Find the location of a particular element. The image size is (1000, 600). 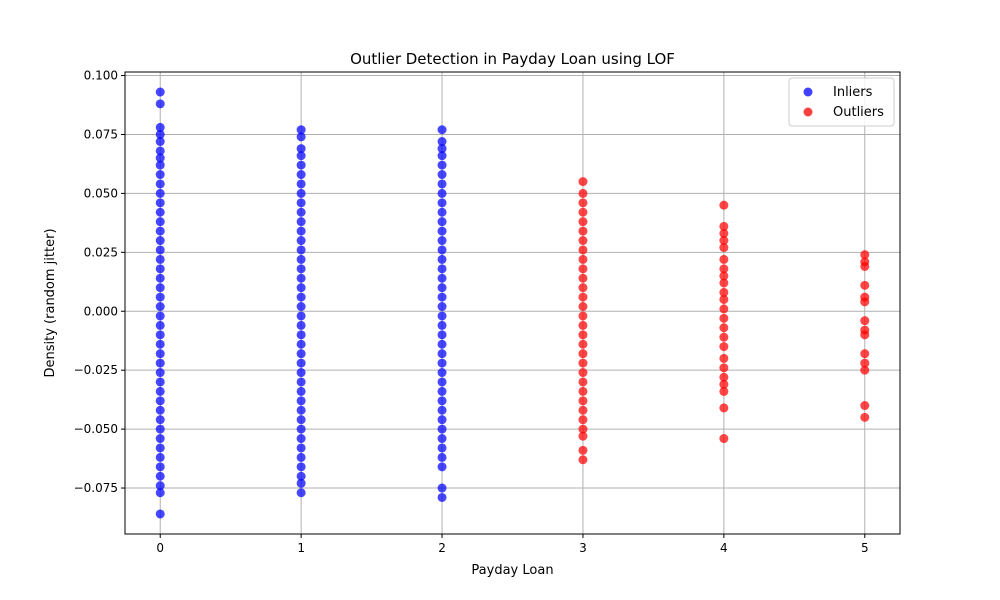

y-tick-label: 0.025 is located at coordinates (101, 252).